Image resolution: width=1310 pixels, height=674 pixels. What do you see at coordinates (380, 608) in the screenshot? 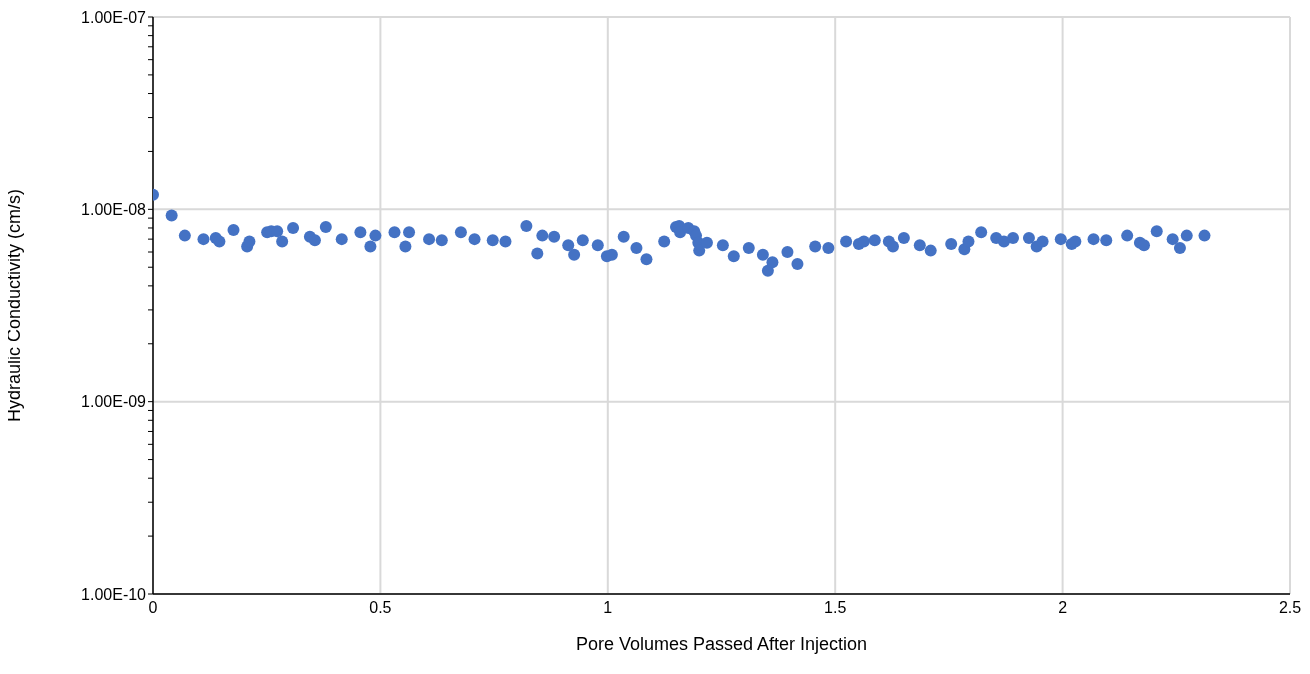
I see `x-tick-label: 0.5` at bounding box center [380, 608].